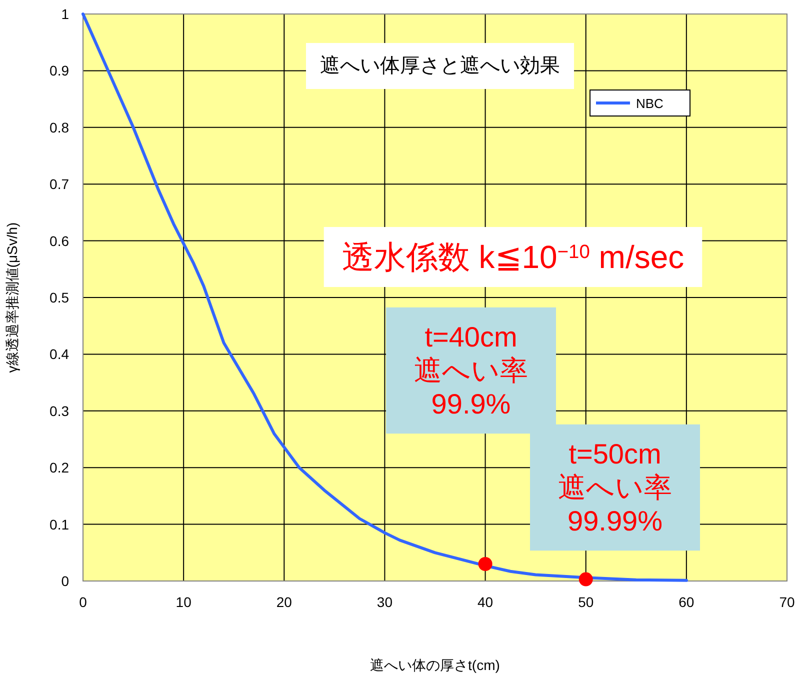 Image resolution: width=798 pixels, height=679 pixels. I want to click on legend-label: NBC, so click(650, 103).